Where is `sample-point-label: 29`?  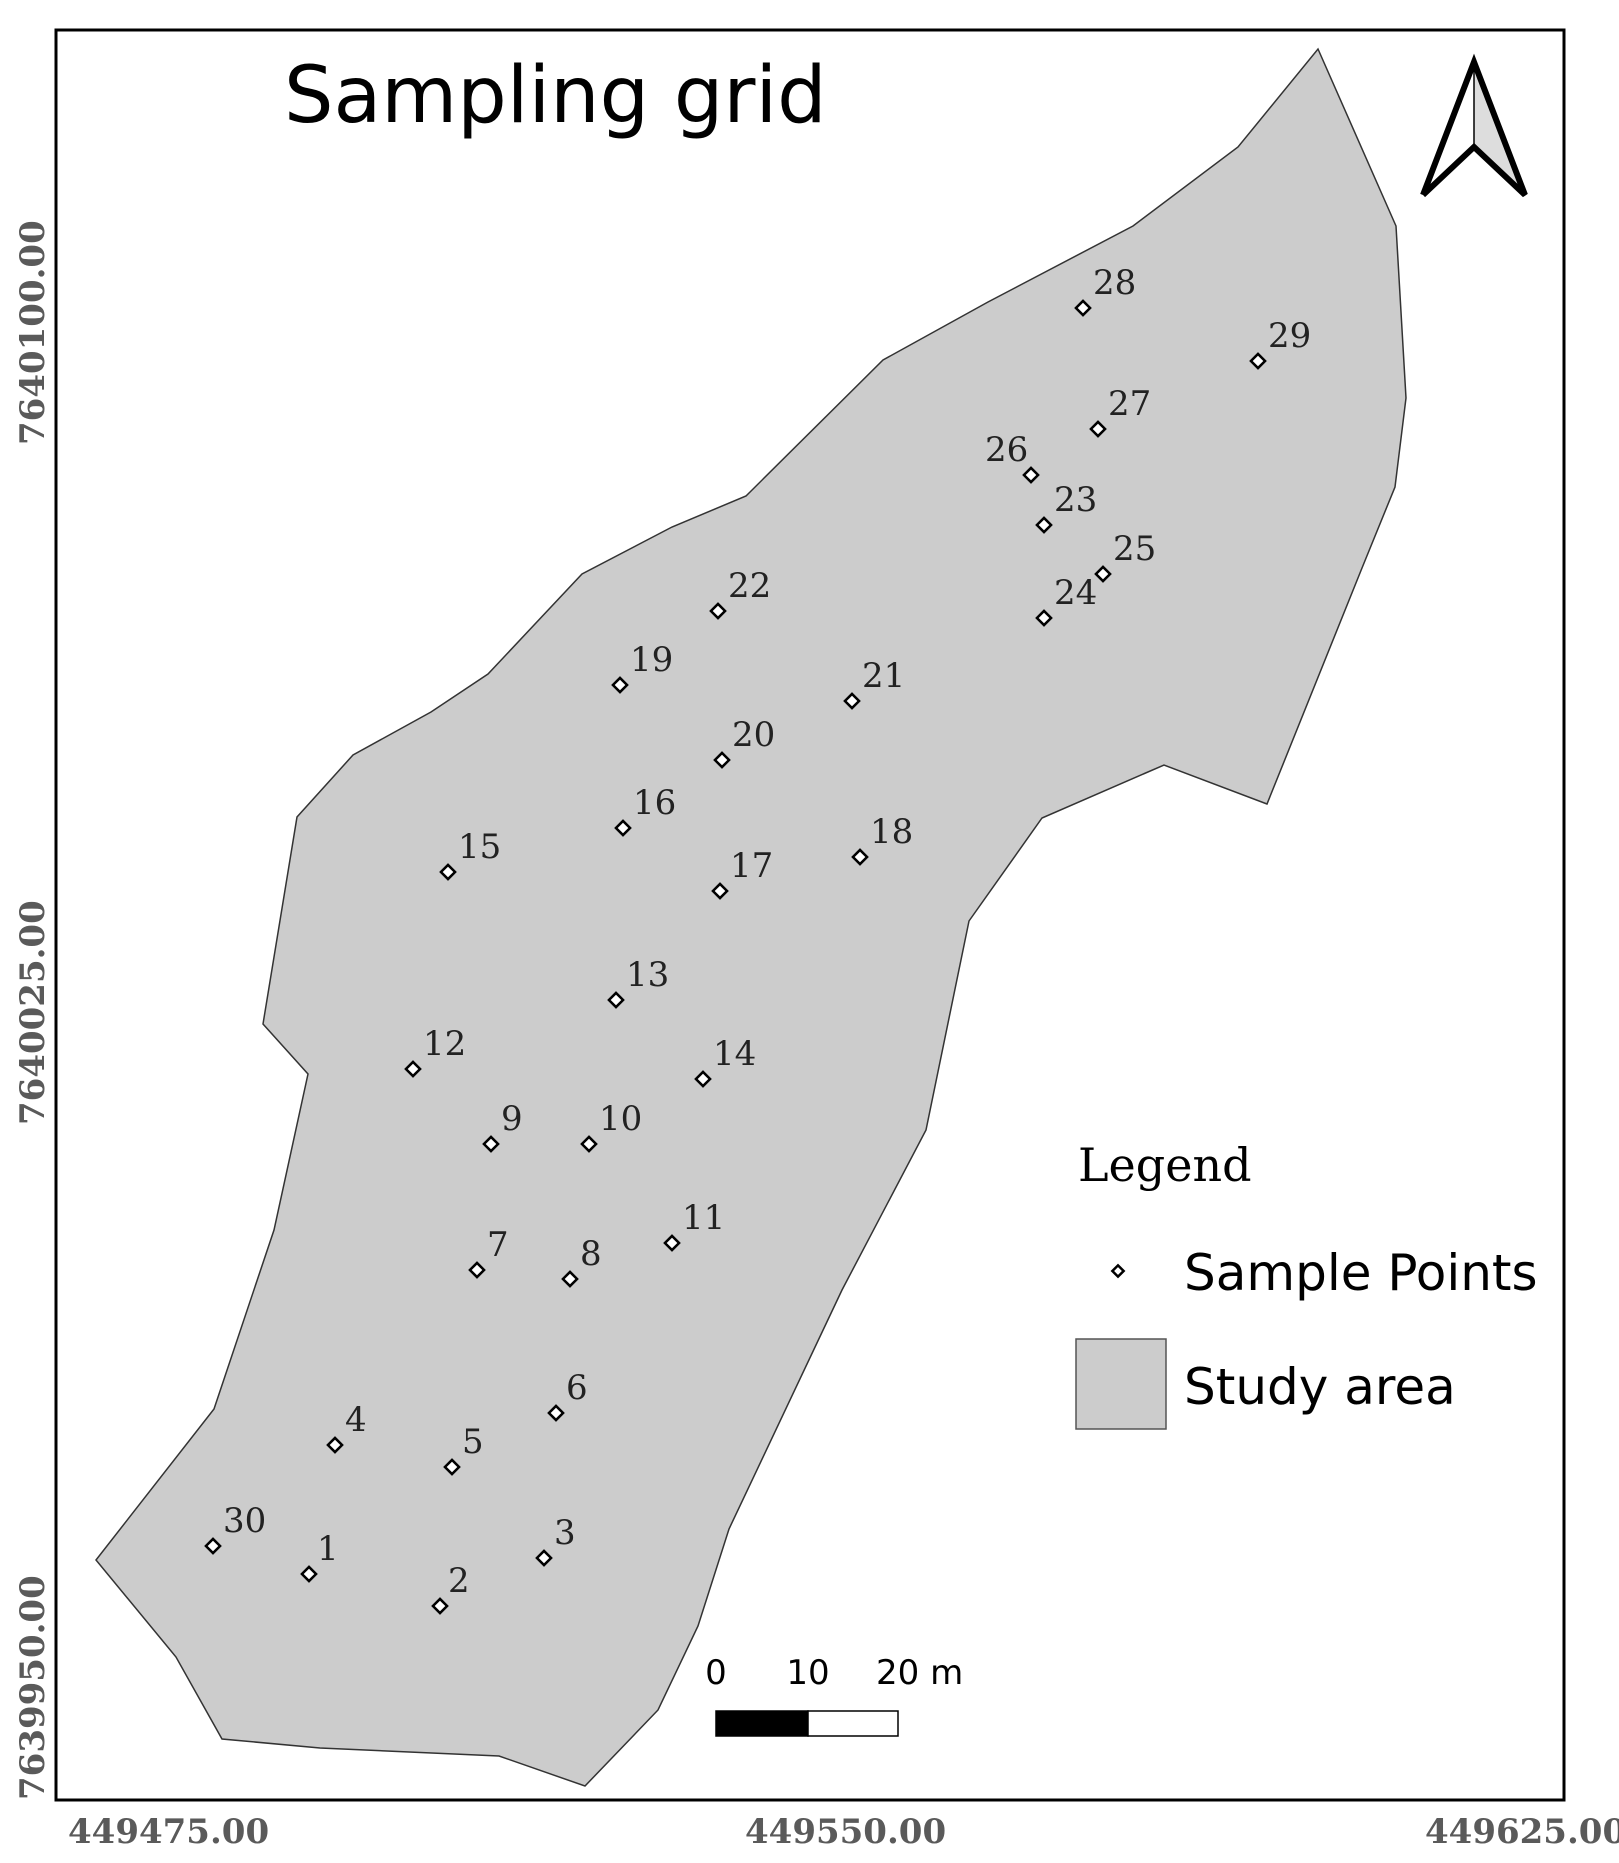 sample-point-label: 29 is located at coordinates (1289, 336).